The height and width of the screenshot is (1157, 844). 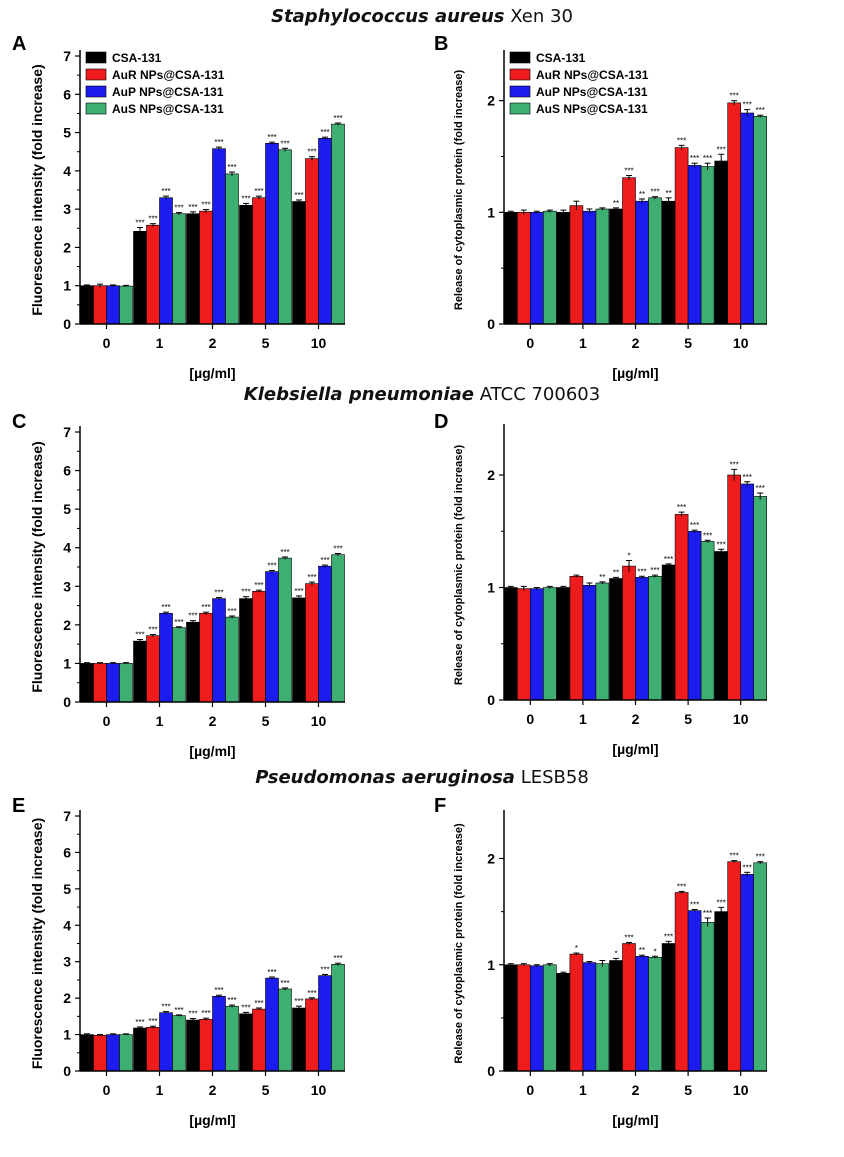 I want to click on y-tick-label: 4, so click(x=67, y=925).